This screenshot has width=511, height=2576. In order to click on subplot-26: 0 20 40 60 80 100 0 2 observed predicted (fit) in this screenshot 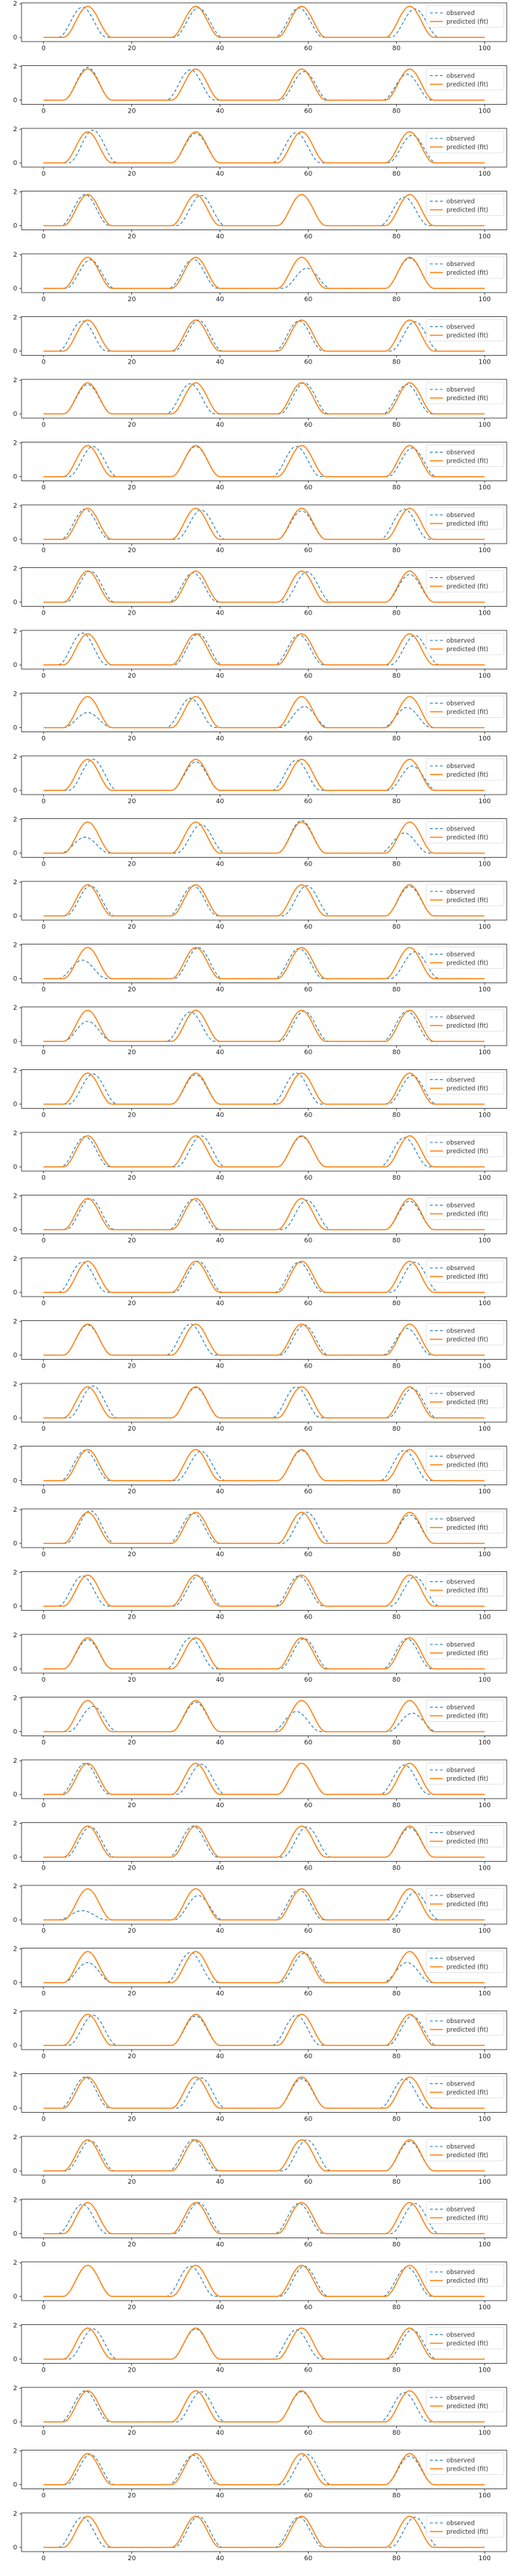, I will do `click(260, 1595)`.